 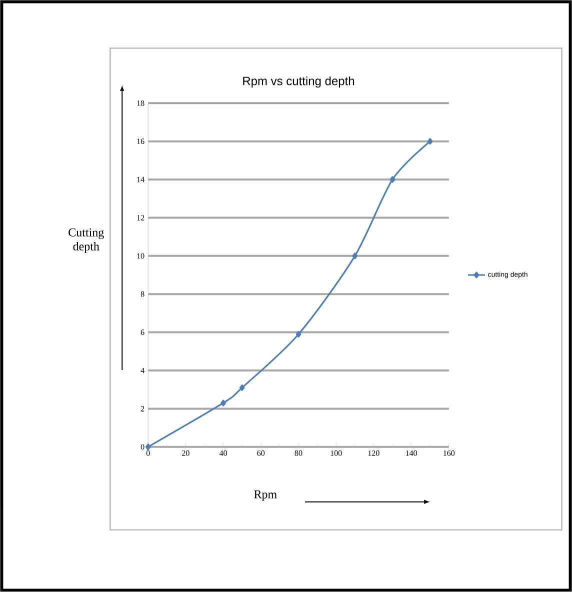 What do you see at coordinates (86, 240) in the screenshot?
I see `y-axis-title: Cutting depth` at bounding box center [86, 240].